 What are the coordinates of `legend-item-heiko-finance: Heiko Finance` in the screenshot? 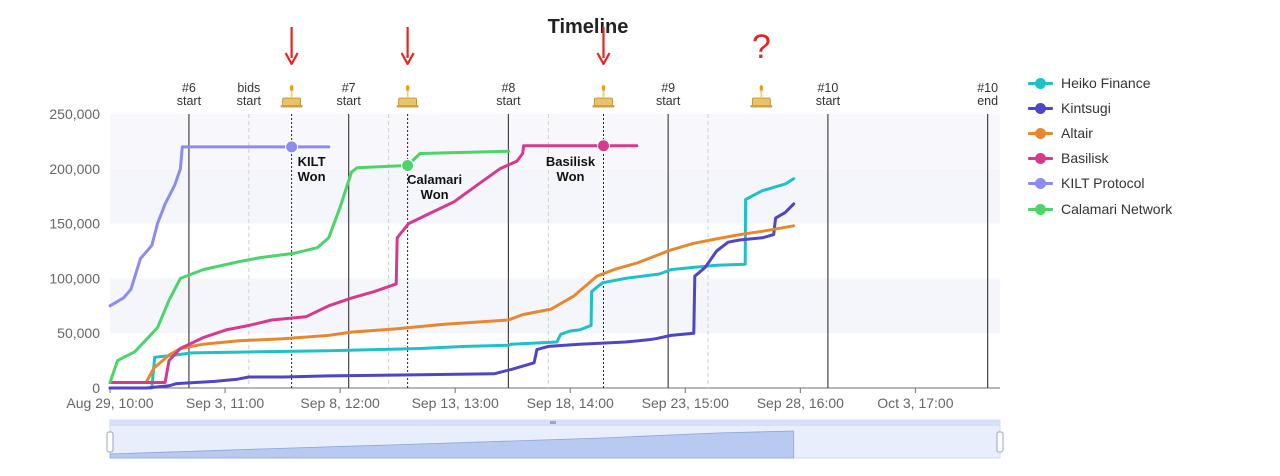 It's located at (1100, 82).